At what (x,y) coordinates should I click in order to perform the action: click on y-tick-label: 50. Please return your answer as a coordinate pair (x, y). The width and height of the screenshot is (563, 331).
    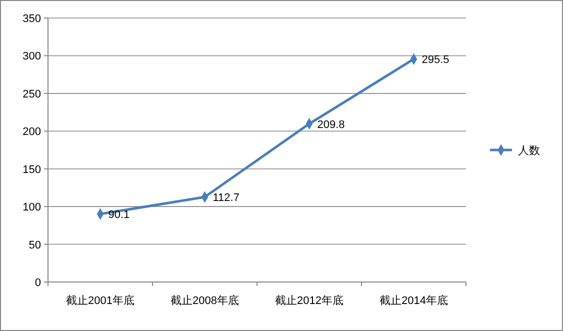
    Looking at the image, I should click on (34, 245).